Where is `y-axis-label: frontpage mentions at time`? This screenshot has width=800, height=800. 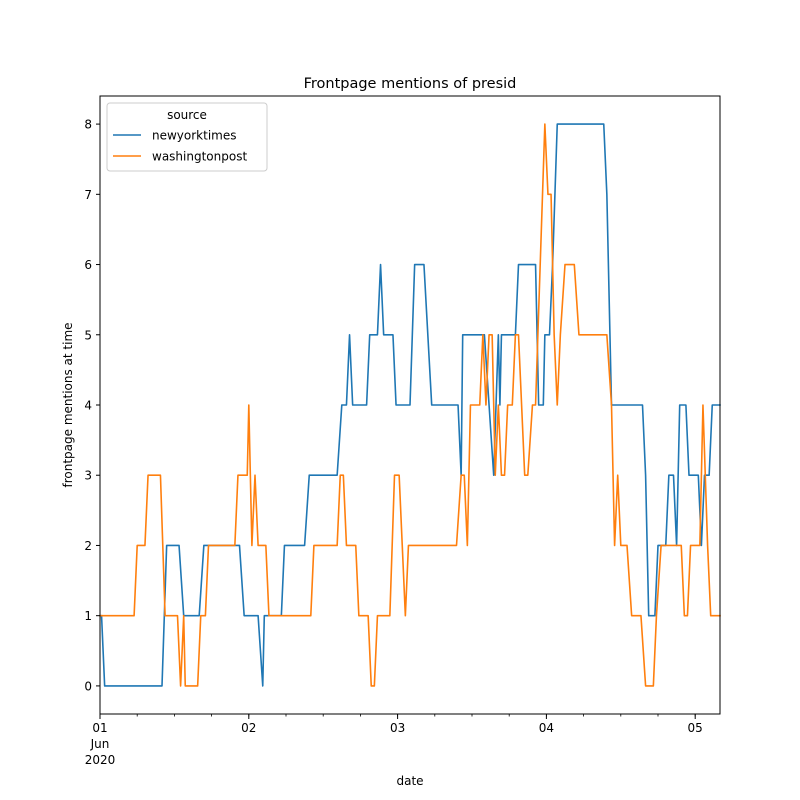 y-axis-label: frontpage mentions at time is located at coordinates (68, 404).